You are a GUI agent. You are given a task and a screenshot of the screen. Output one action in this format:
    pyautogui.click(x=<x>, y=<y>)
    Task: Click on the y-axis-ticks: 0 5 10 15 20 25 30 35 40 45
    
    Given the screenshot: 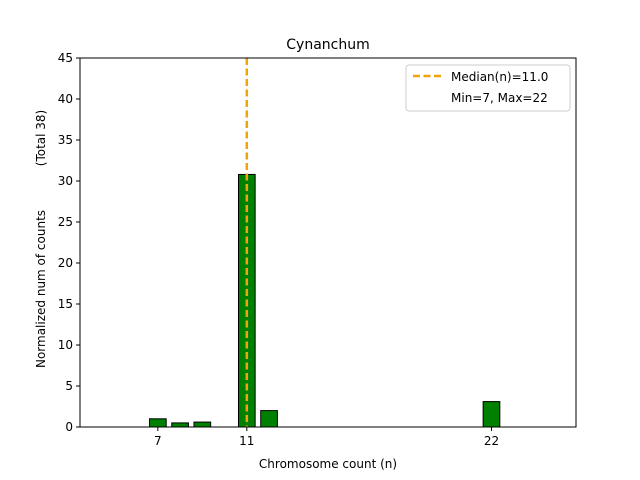 What is the action you would take?
    pyautogui.click(x=69, y=242)
    